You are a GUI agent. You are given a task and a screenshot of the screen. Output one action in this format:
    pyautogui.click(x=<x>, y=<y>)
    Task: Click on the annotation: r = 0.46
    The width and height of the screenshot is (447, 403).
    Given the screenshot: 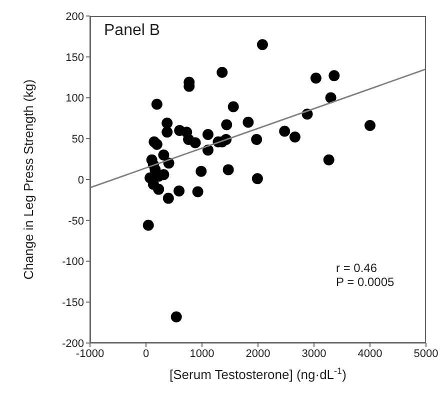 What is the action you would take?
    pyautogui.click(x=357, y=268)
    